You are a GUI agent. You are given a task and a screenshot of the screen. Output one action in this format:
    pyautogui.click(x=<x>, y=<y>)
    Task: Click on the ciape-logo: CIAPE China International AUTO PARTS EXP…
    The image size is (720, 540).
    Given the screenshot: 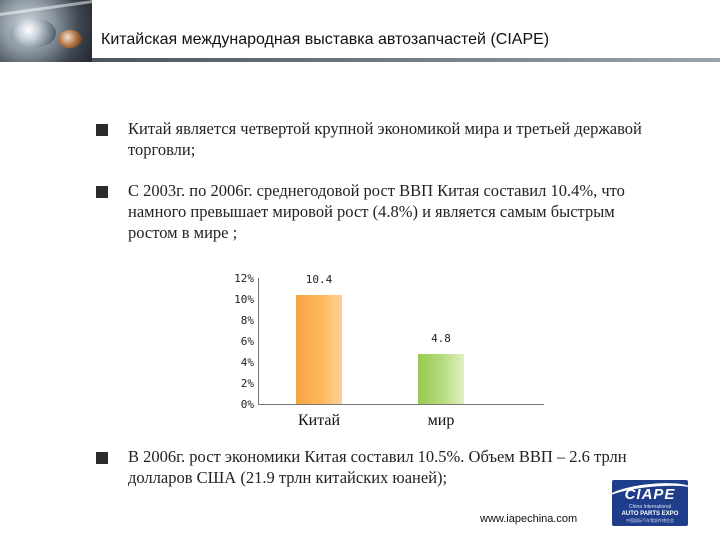 What is the action you would take?
    pyautogui.click(x=650, y=503)
    